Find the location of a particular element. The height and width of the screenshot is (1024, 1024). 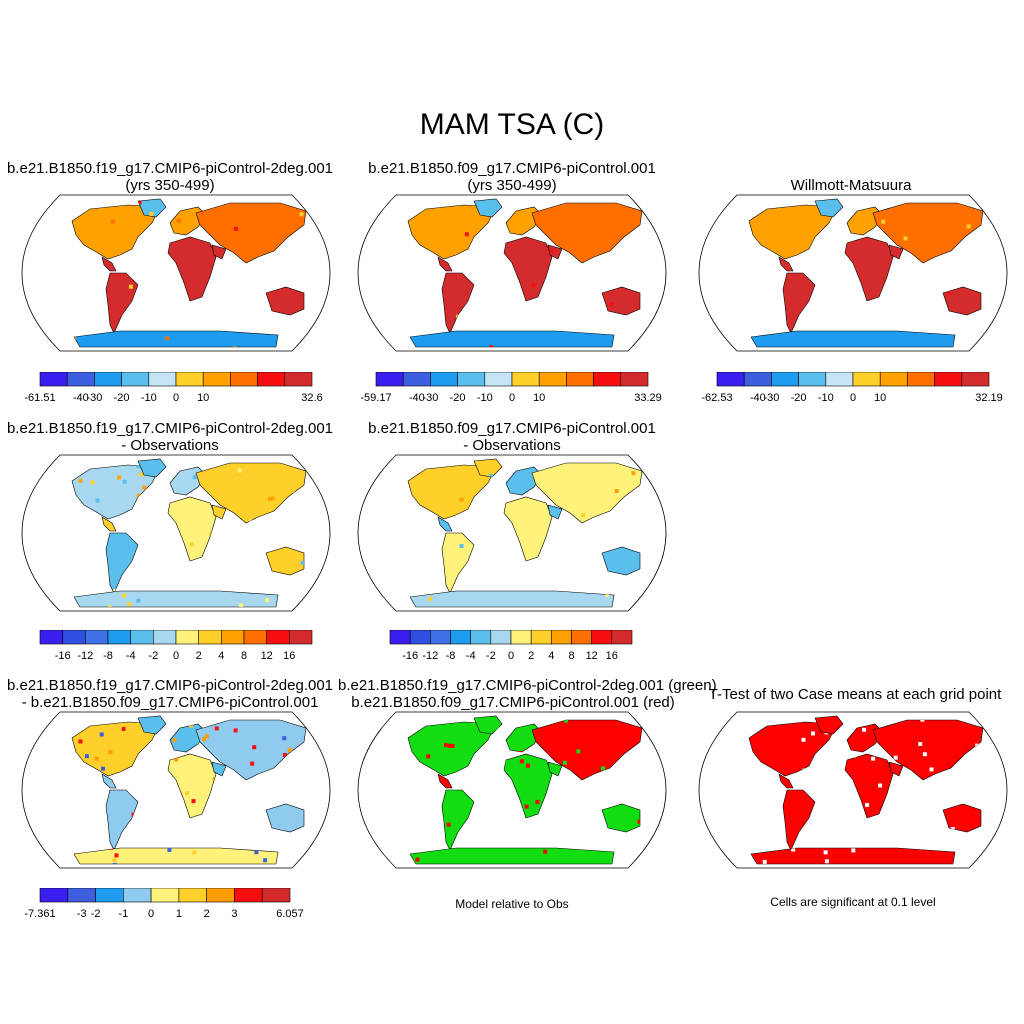

panel-3-title-line1: Willmott-Matsuura is located at coordinates (851, 185).